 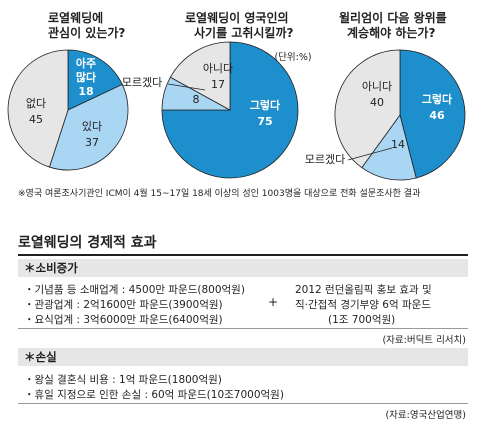 What do you see at coordinates (86, 77) in the screenshot?
I see `pie1-slice1-label-line2: 많다` at bounding box center [86, 77].